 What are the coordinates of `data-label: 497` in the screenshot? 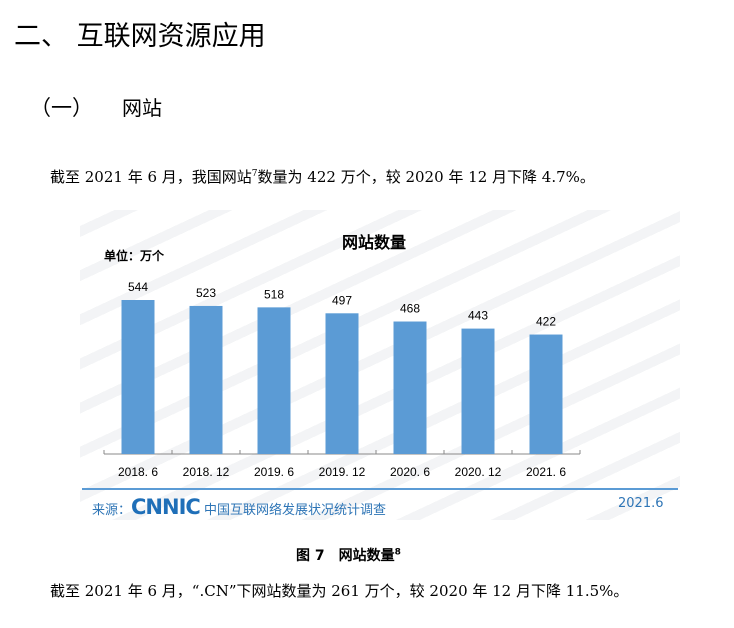 It's located at (342, 300).